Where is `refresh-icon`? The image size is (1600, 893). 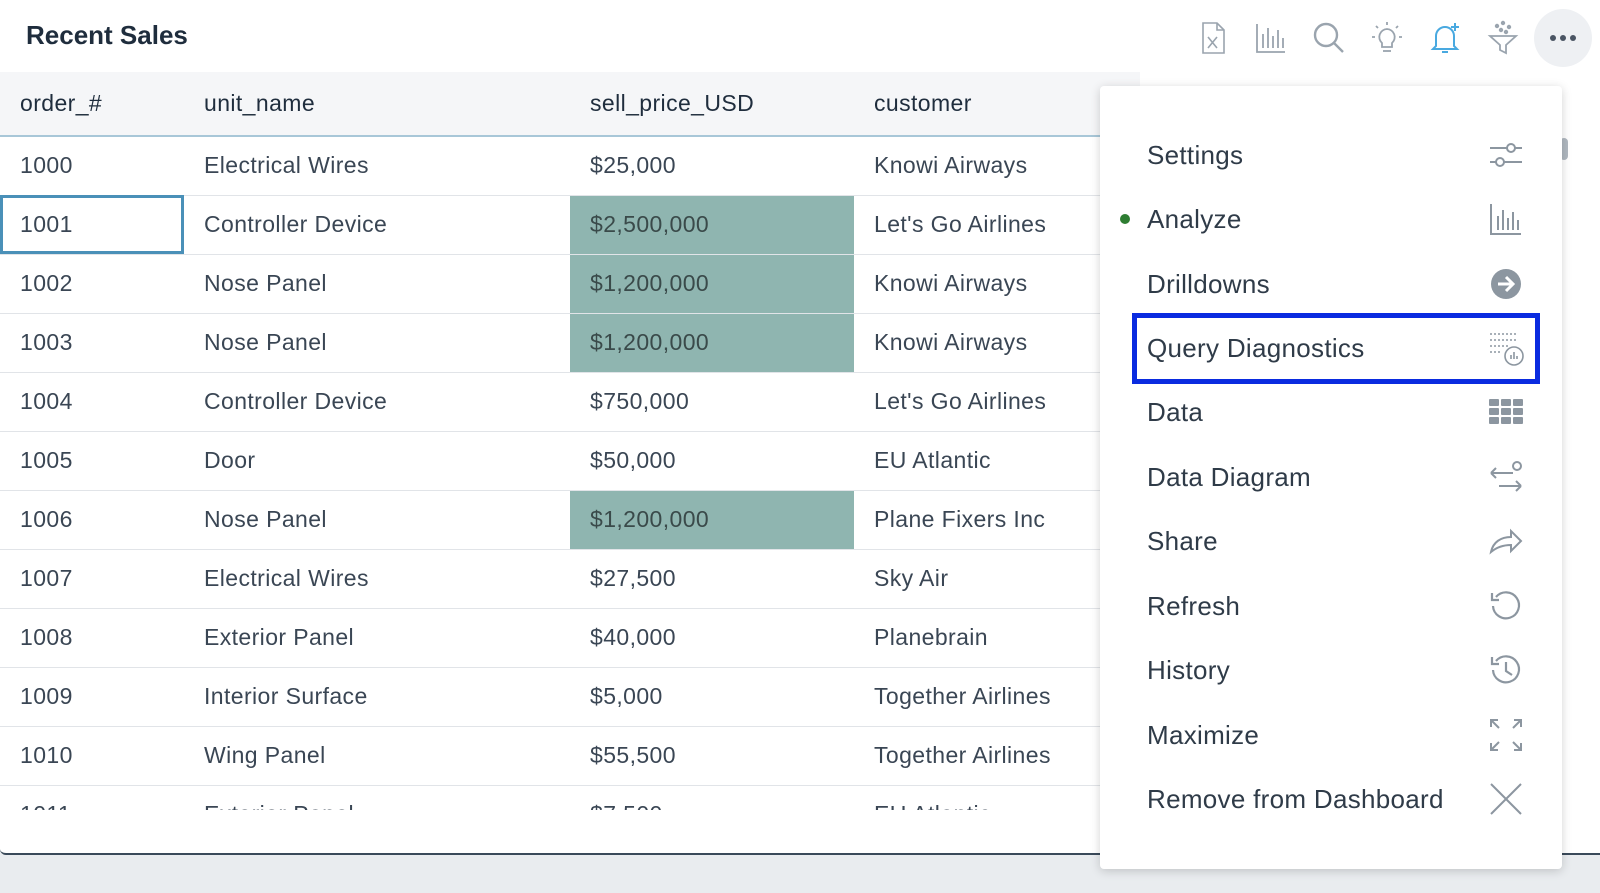 refresh-icon is located at coordinates (1506, 606).